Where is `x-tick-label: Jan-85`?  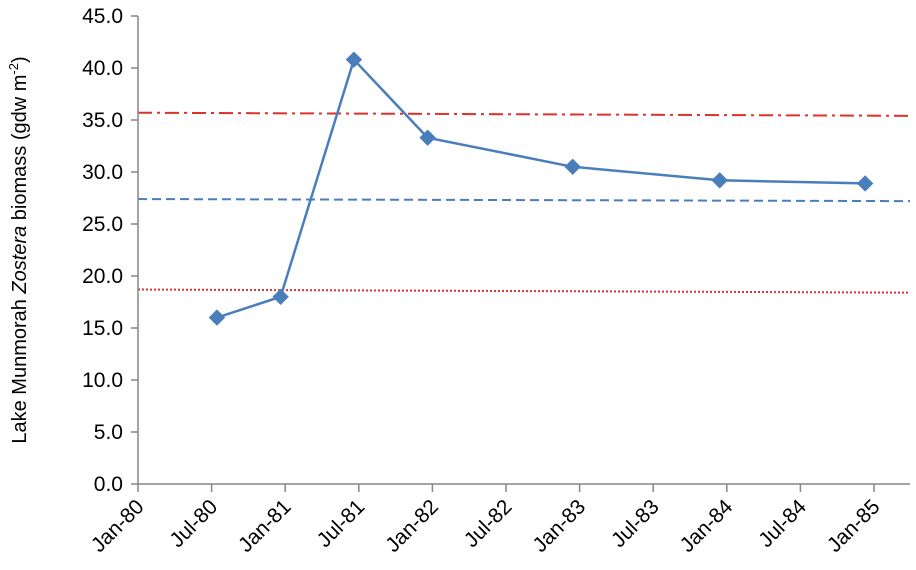 x-tick-label: Jan-85 is located at coordinates (854, 526).